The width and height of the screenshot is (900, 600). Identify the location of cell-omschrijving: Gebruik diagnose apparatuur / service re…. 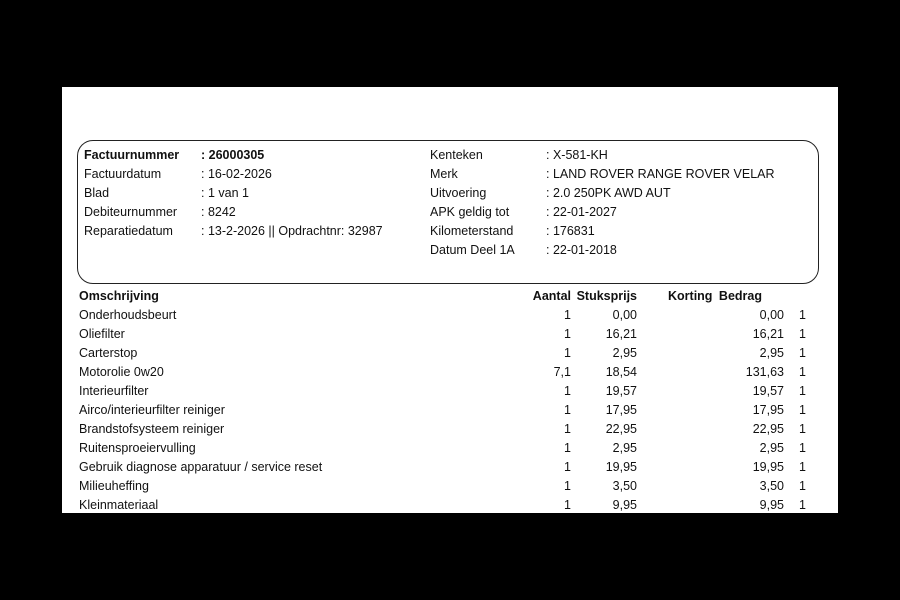
(201, 467).